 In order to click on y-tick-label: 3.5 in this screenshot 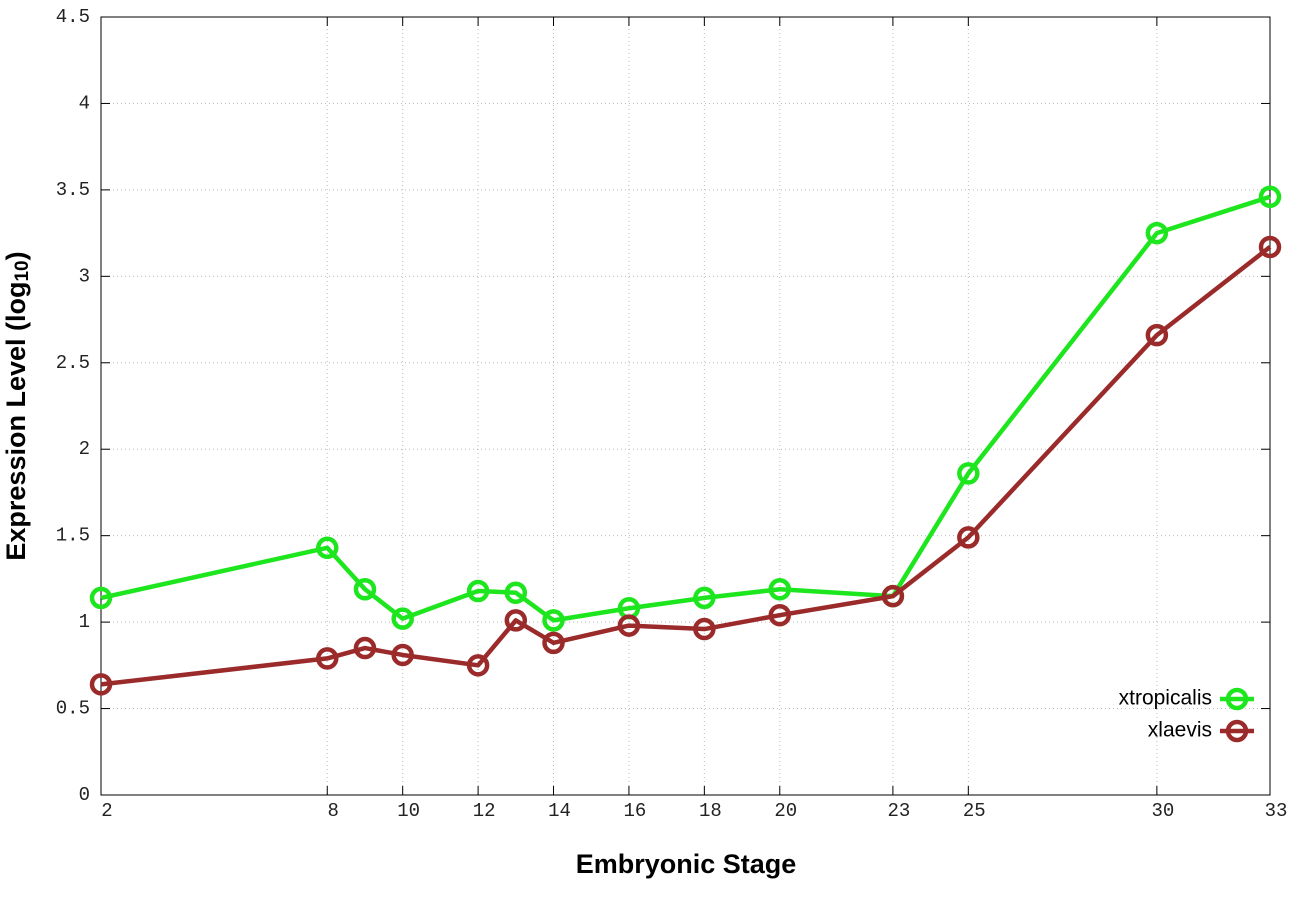, I will do `click(73, 190)`.